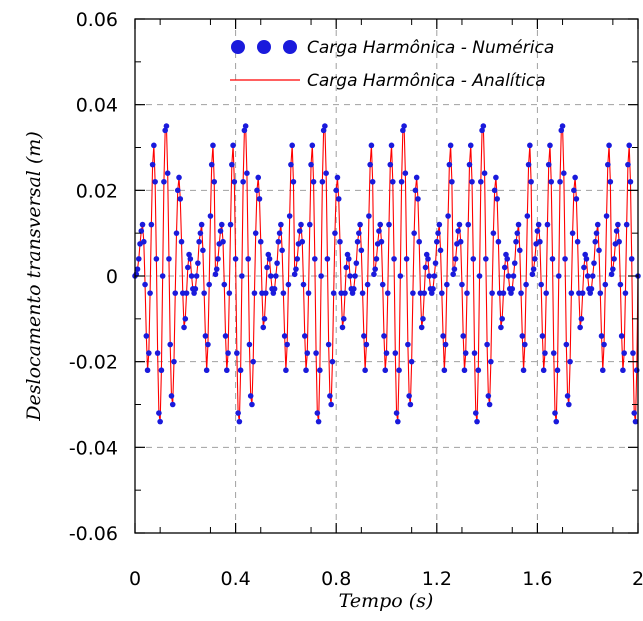 This screenshot has width=643, height=621. Describe the element at coordinates (430, 48) in the screenshot. I see `legend-label-numeric: Carga Harmônica - Numérica` at that location.